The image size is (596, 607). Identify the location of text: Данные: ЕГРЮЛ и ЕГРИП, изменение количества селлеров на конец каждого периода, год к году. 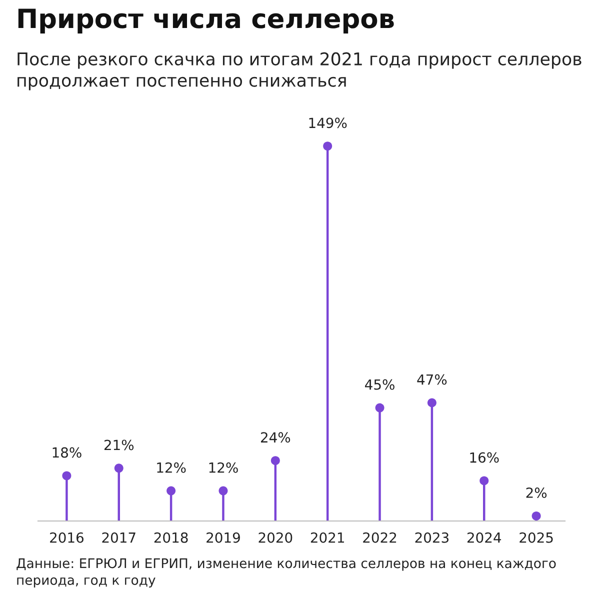
(286, 573).